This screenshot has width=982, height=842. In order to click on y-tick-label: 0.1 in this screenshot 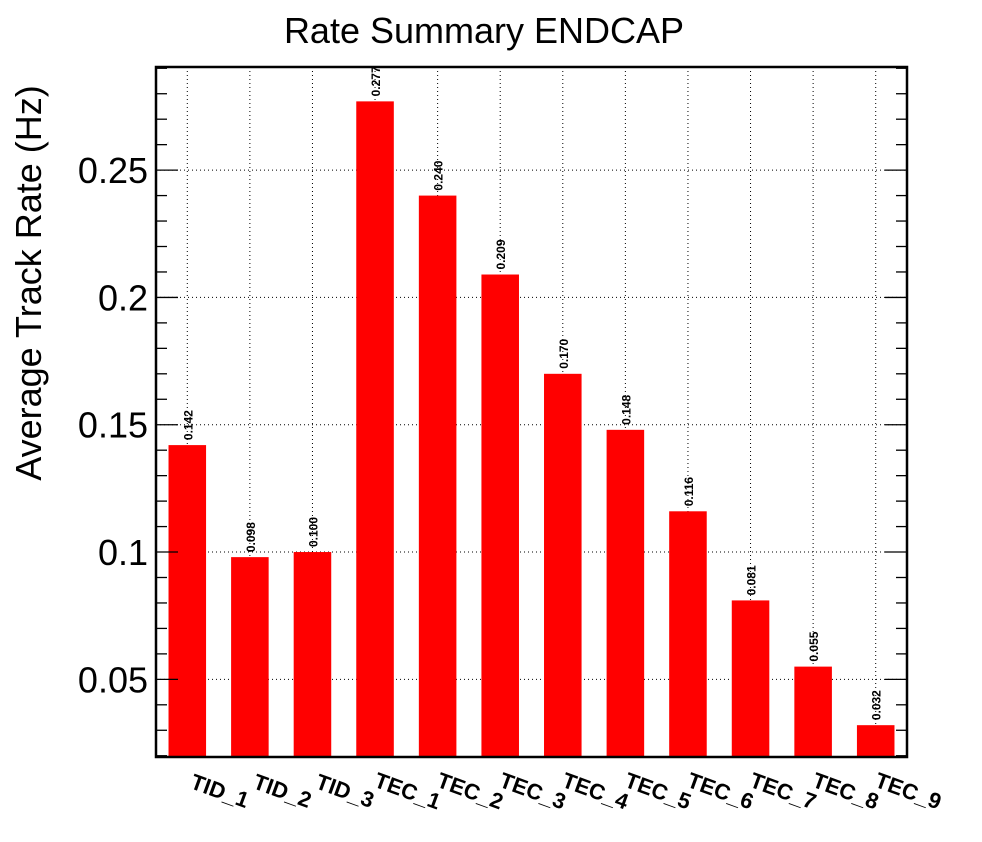, I will do `click(123, 552)`.